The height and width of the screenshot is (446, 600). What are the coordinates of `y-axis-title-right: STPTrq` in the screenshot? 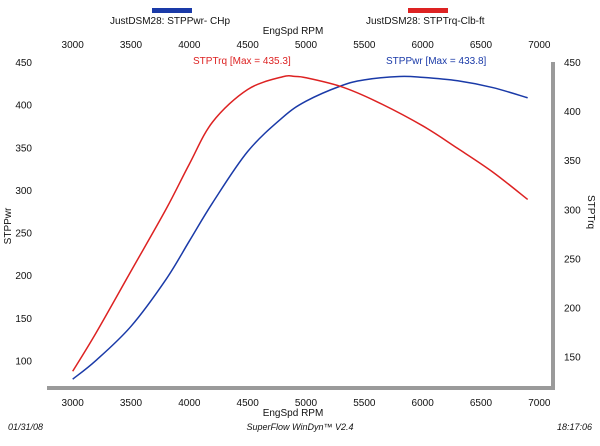 It's located at (590, 212).